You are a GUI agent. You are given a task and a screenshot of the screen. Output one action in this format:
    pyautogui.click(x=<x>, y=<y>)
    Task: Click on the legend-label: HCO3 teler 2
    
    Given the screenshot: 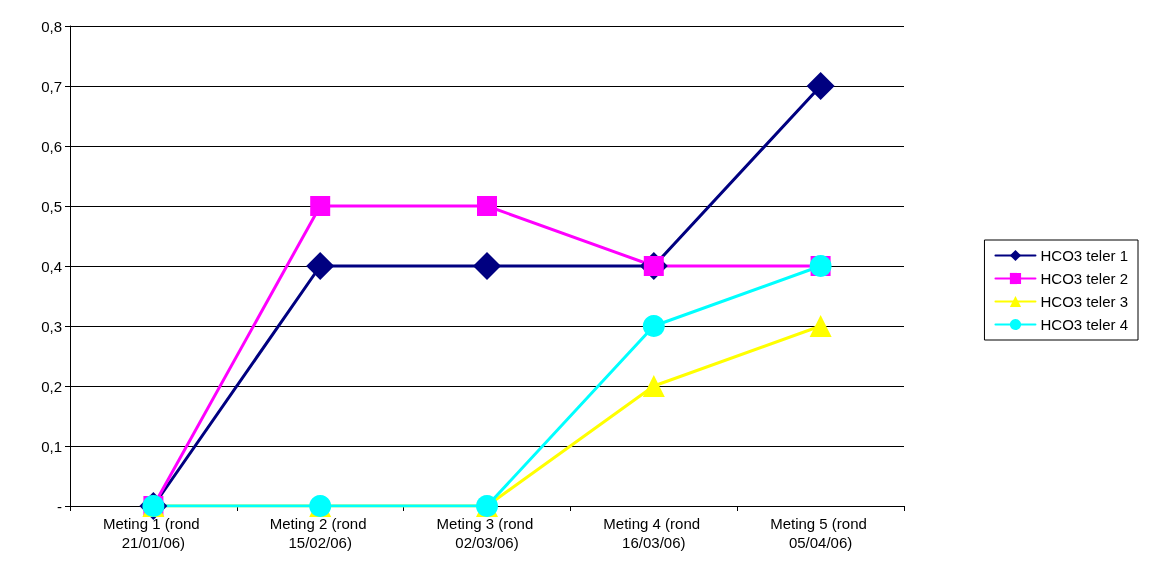 What is the action you would take?
    pyautogui.click(x=1084, y=278)
    